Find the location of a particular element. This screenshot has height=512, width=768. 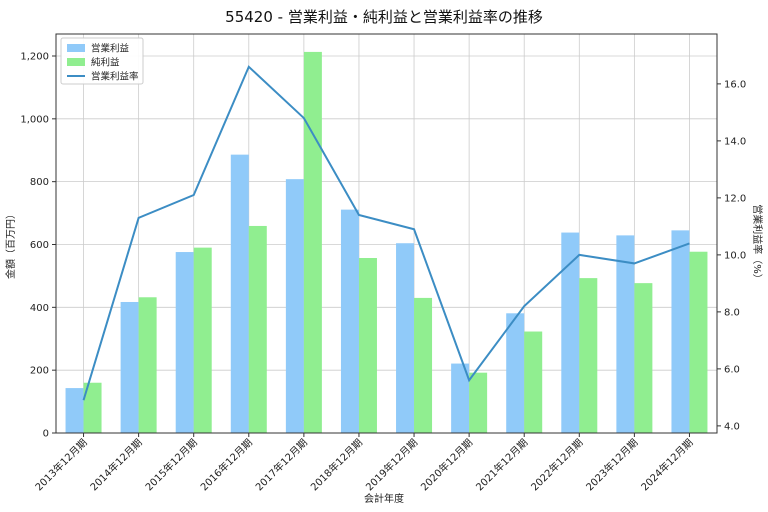

y2-tick-label: 4.0 is located at coordinates (732, 426).